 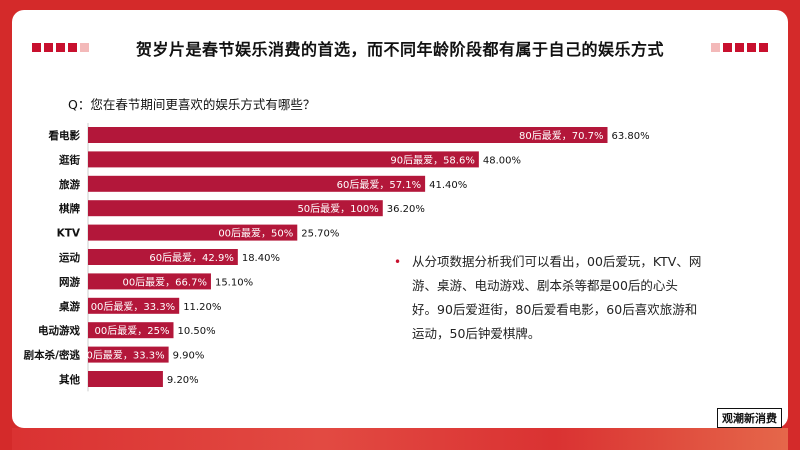 What do you see at coordinates (406, 209) in the screenshot?
I see `value-label: 36.20%` at bounding box center [406, 209].